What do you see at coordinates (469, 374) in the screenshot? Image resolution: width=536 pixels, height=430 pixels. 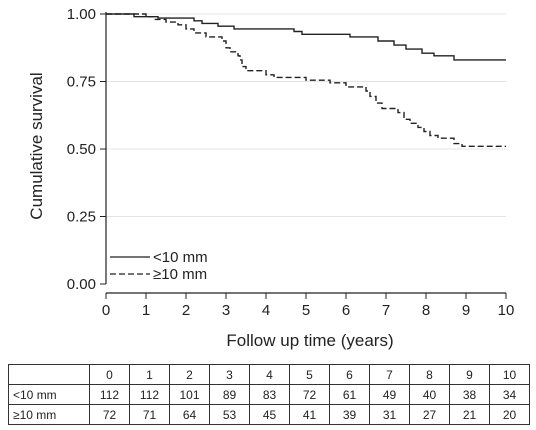 I see `table-header-cell: 9` at bounding box center [469, 374].